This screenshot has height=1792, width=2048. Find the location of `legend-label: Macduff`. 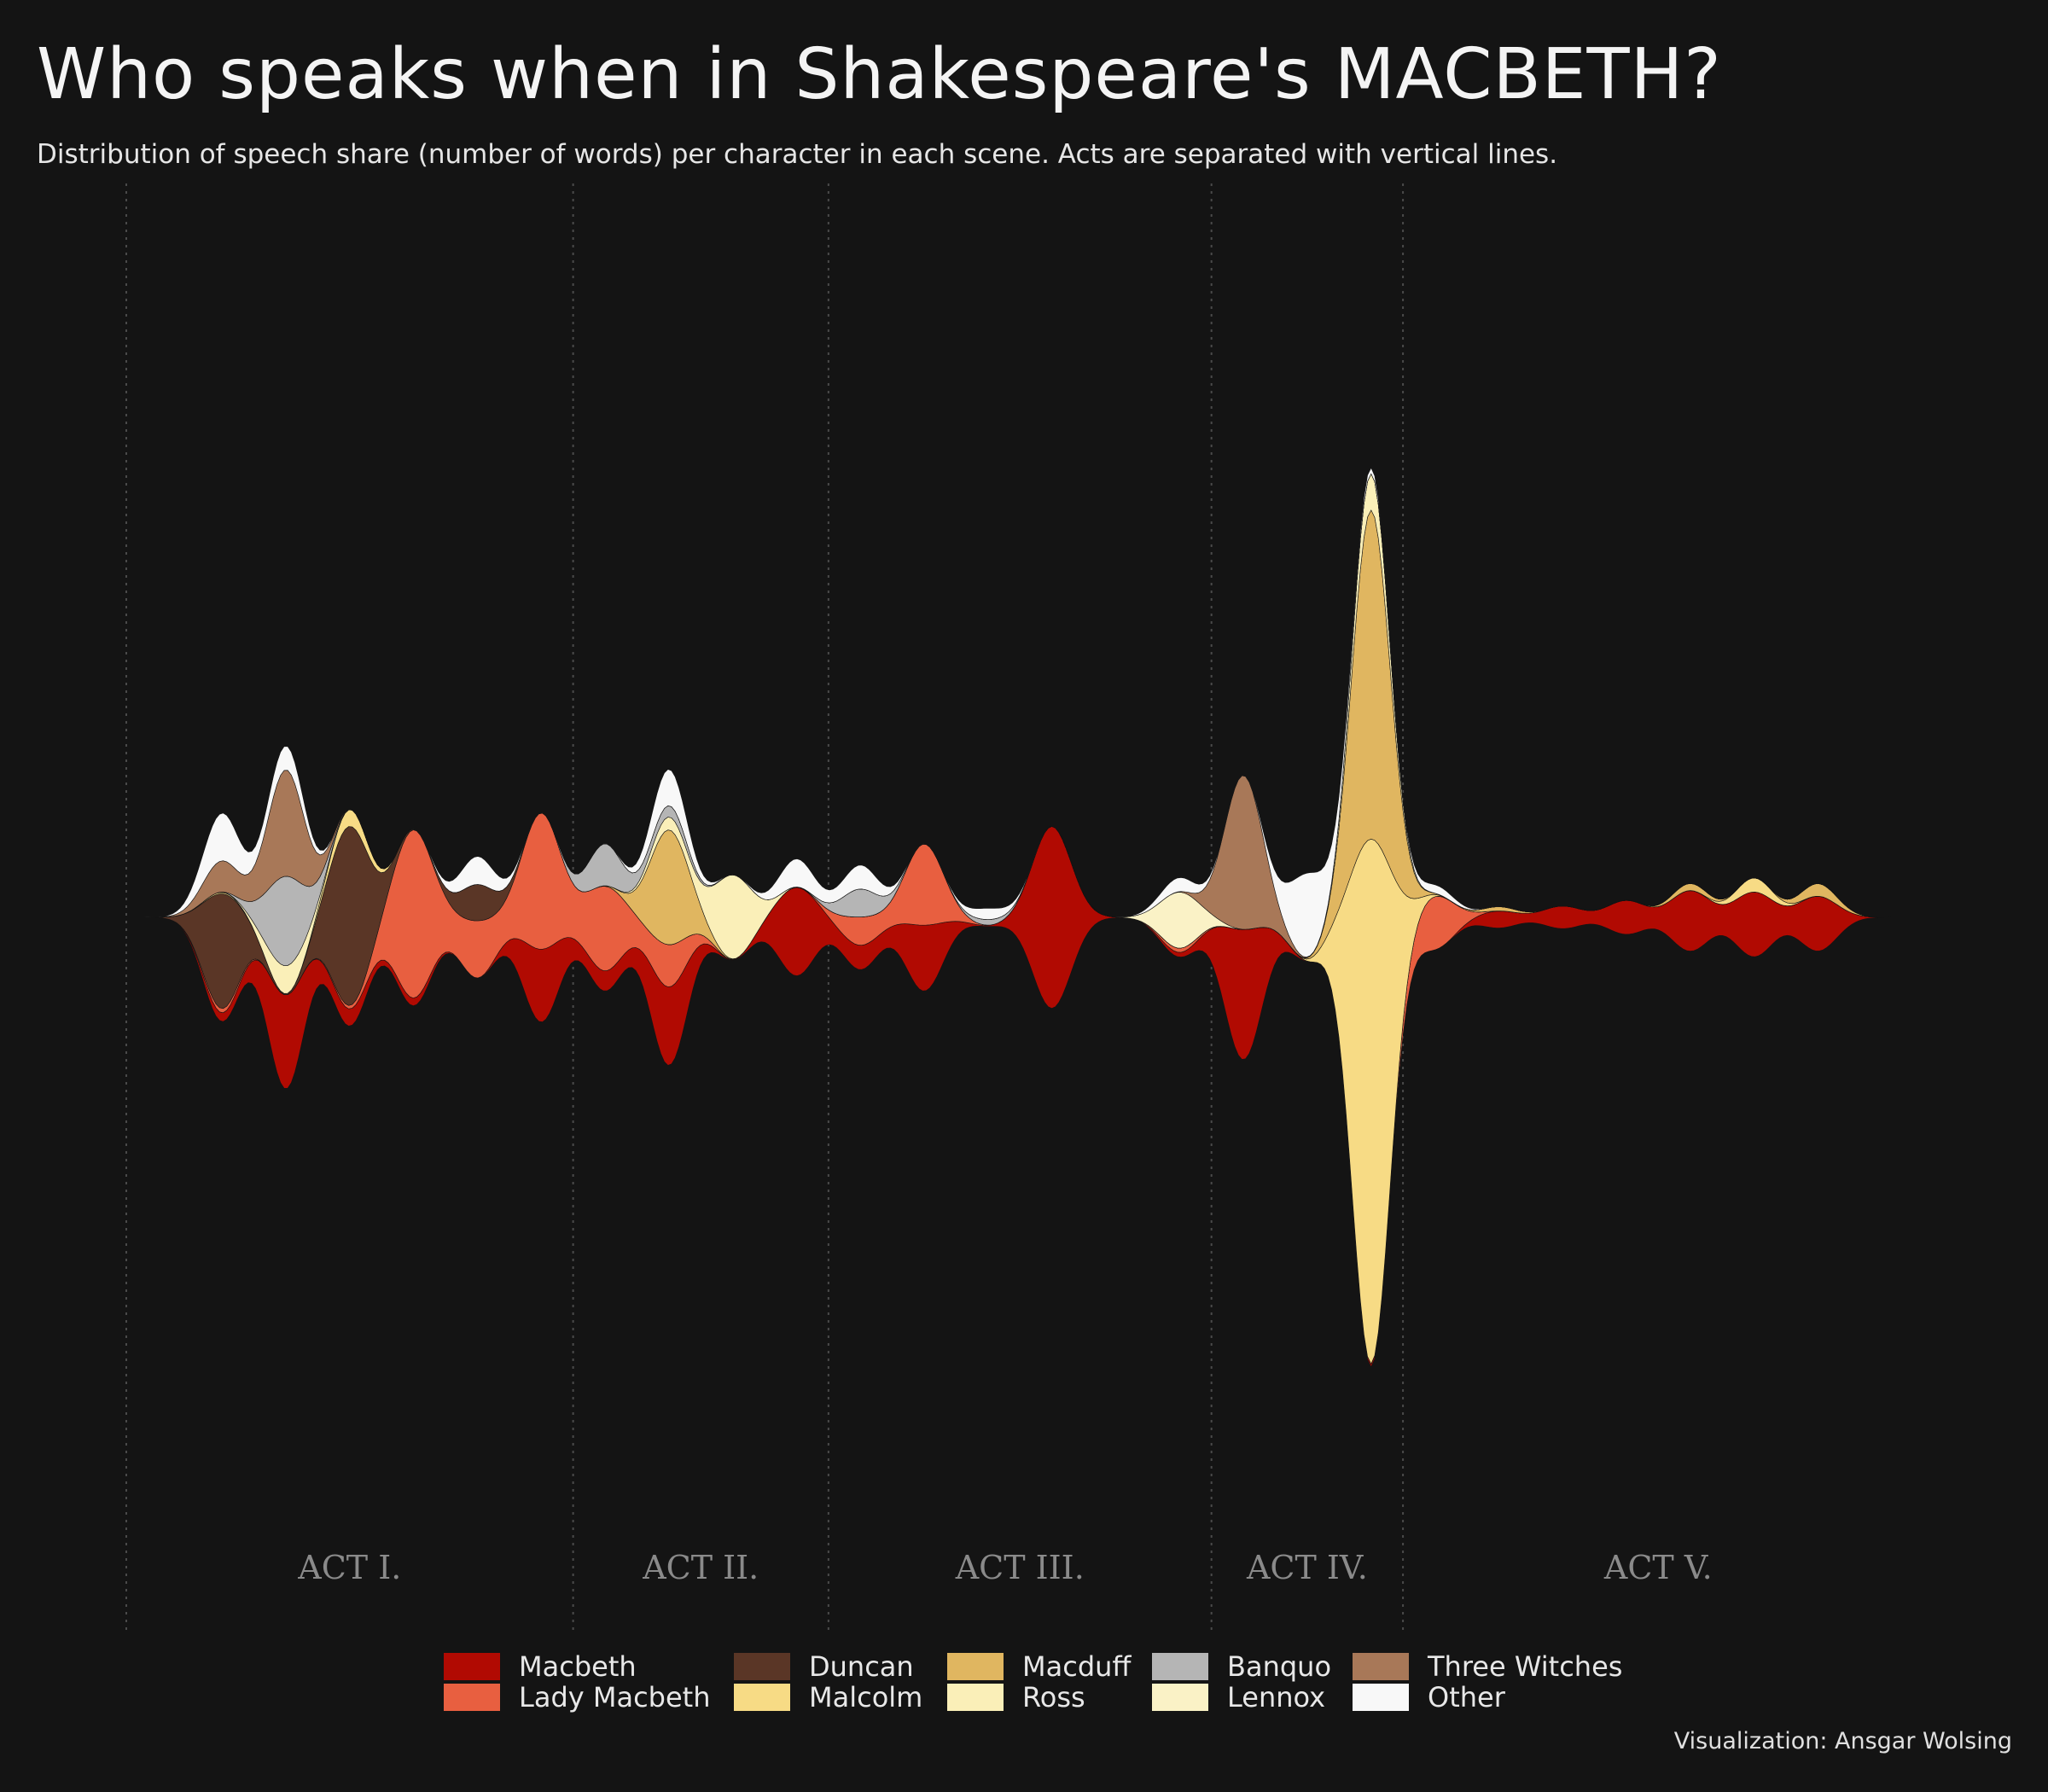

legend-label: Macduff is located at coordinates (1077, 1666).